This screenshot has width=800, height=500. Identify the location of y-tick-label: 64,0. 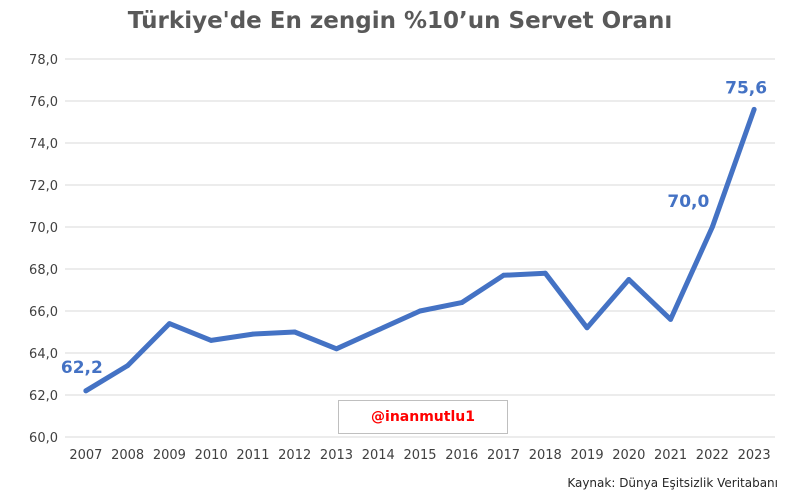
(43, 354).